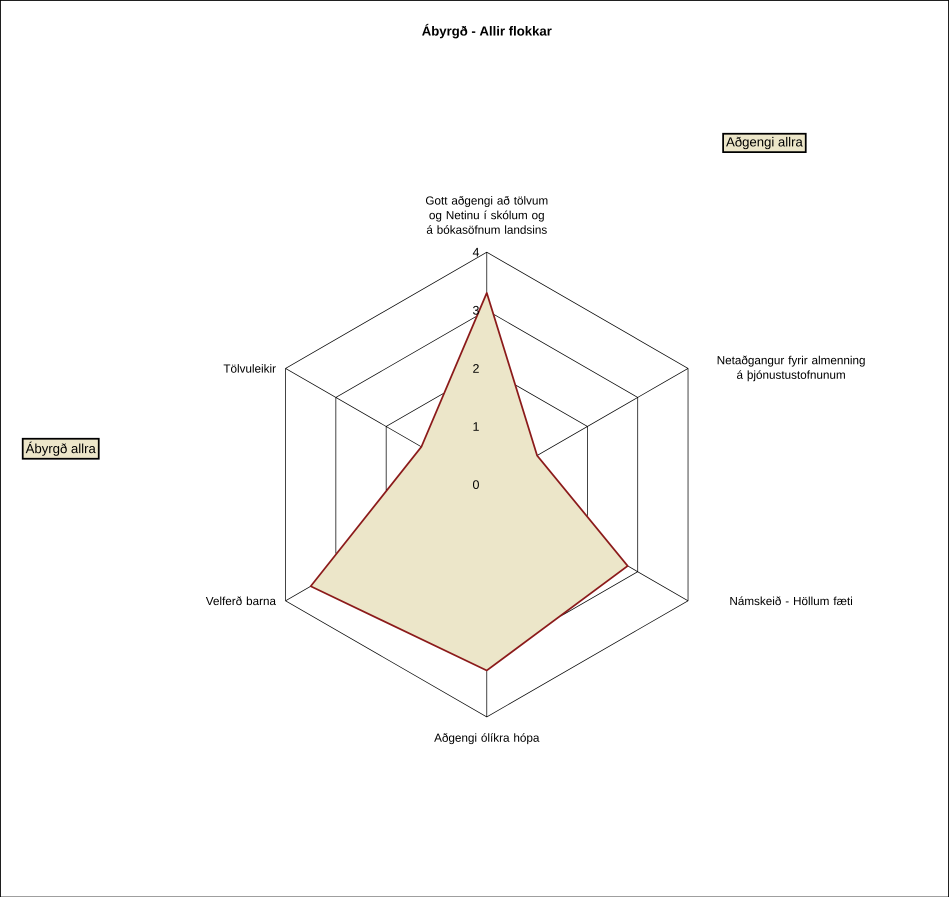 This screenshot has height=897, width=949. Describe the element at coordinates (476, 252) in the screenshot. I see `y-tick-label: 4` at that location.